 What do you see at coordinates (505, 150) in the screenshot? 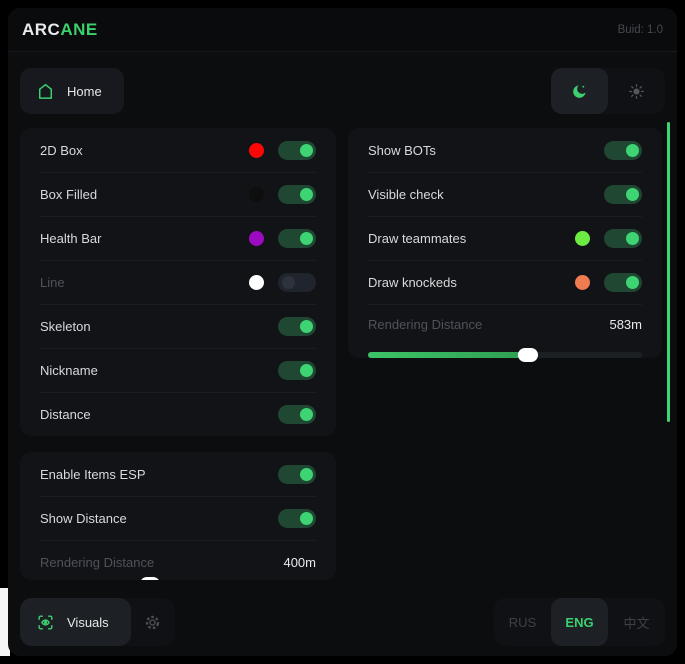
I see `setting-row-show-bots: Show BOTs` at bounding box center [505, 150].